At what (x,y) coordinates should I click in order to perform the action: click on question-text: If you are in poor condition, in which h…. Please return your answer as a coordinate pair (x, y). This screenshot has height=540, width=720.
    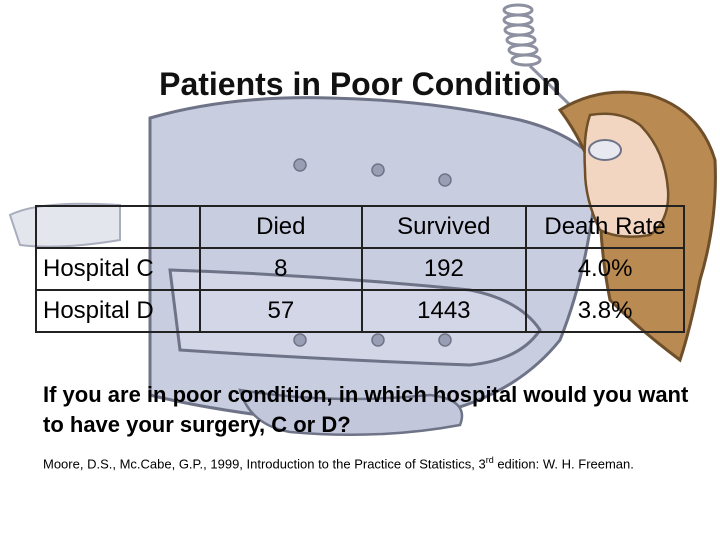
    Looking at the image, I should click on (366, 409).